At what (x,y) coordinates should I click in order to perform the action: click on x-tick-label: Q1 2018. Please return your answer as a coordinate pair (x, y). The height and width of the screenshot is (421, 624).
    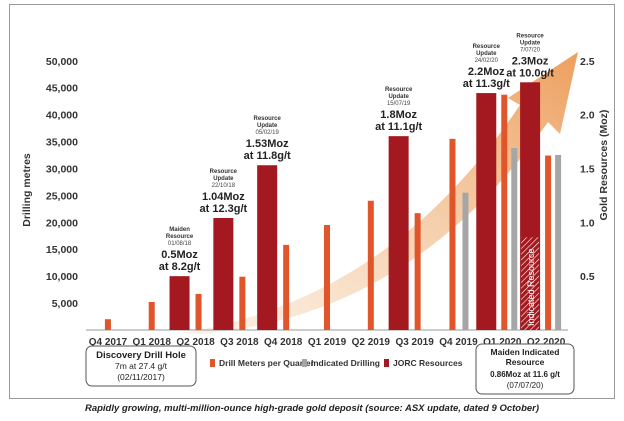
    Looking at the image, I should click on (152, 342).